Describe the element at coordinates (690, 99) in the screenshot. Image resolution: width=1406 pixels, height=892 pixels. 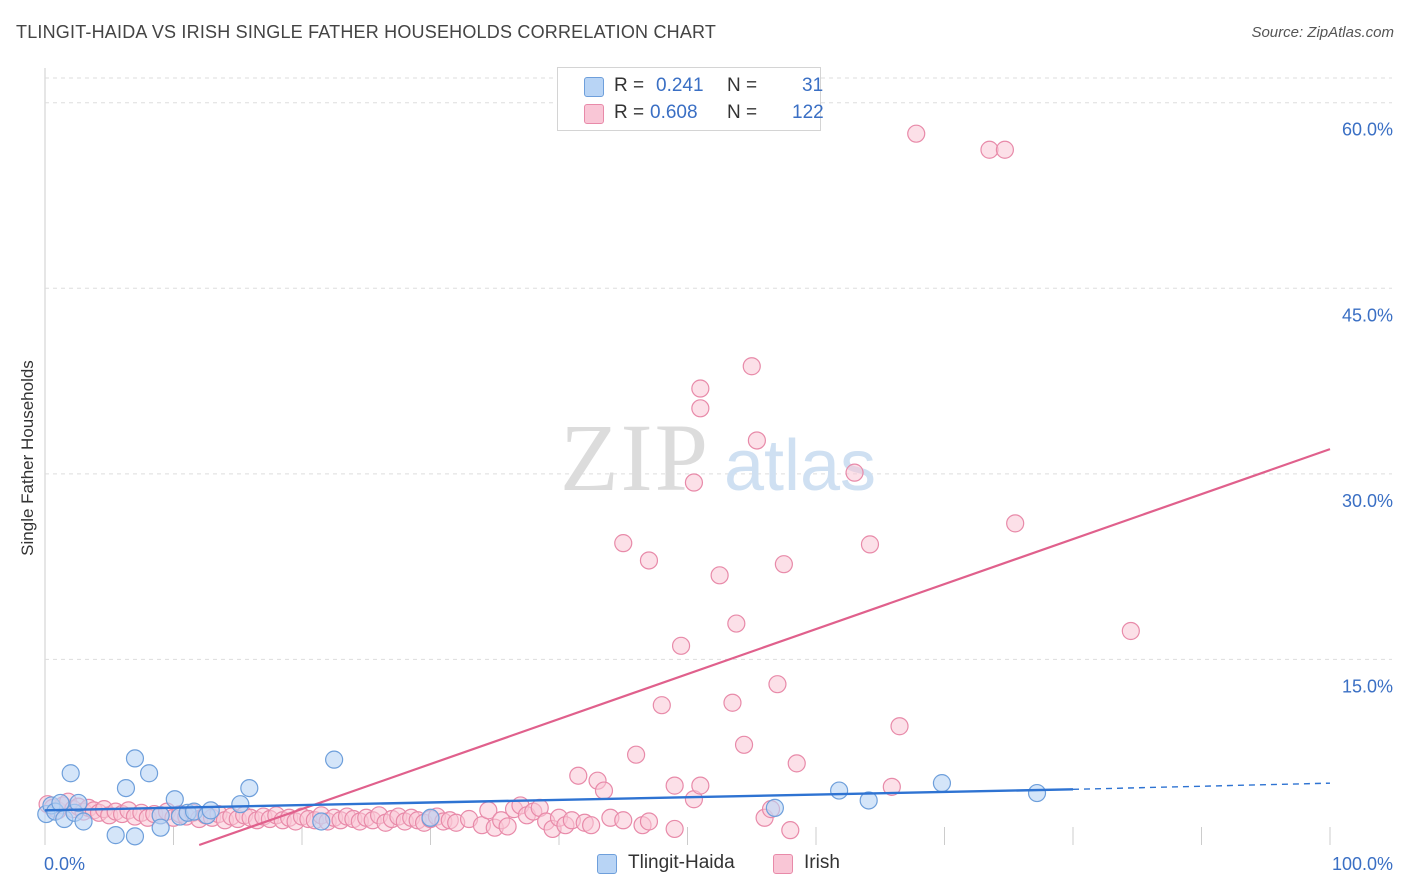
I see `correlation-legend: R = 0.241 N = 31 R = 0.608 N = 122` at that location.